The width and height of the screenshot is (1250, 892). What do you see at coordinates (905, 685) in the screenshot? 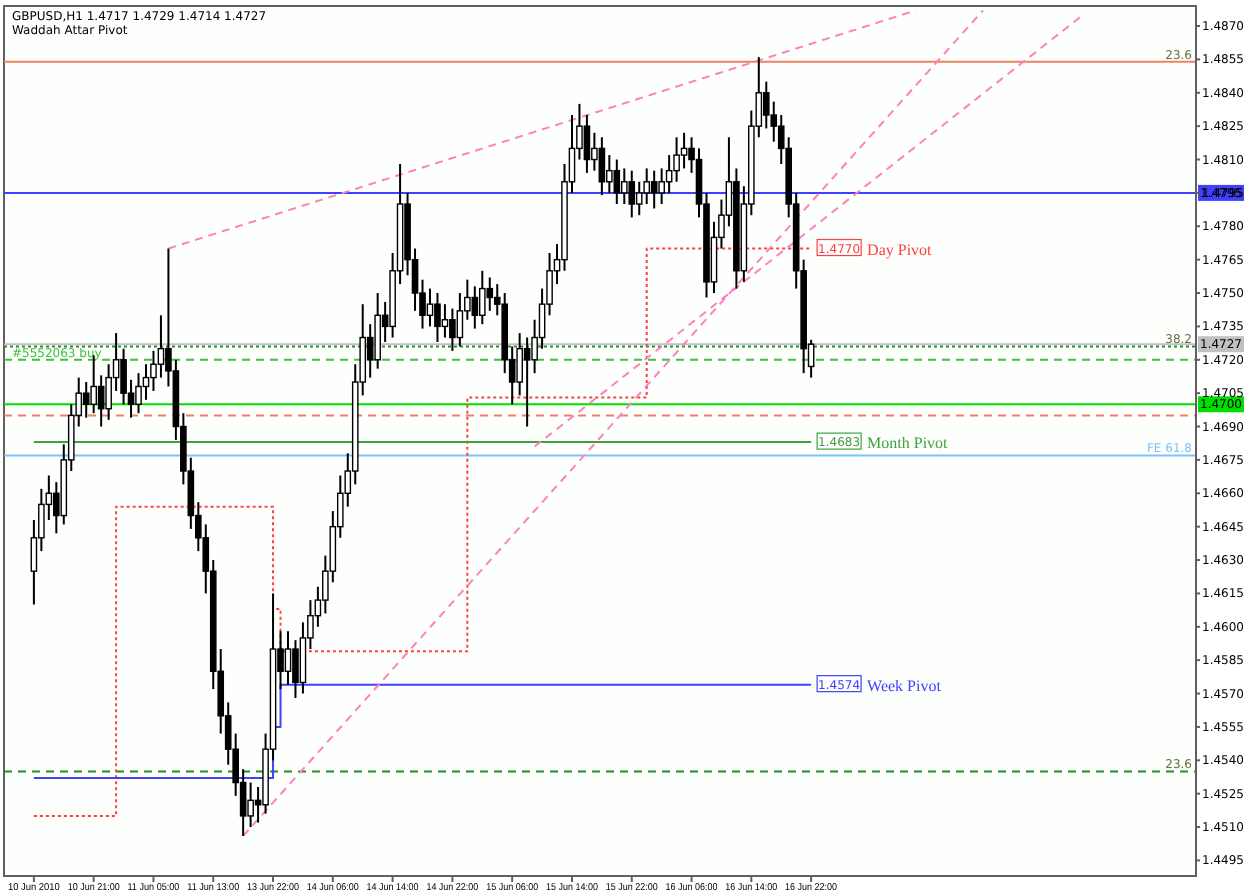
I see `legend-label: Week Pivot` at bounding box center [905, 685].